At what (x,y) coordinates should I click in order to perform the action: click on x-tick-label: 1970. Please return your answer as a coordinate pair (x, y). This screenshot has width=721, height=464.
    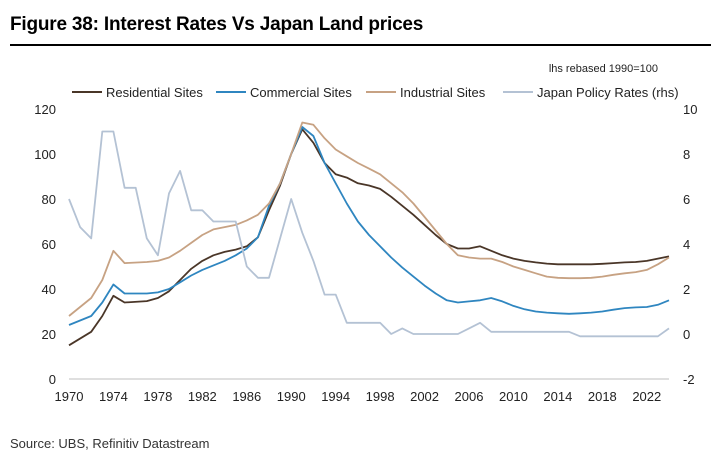
    Looking at the image, I should click on (69, 396).